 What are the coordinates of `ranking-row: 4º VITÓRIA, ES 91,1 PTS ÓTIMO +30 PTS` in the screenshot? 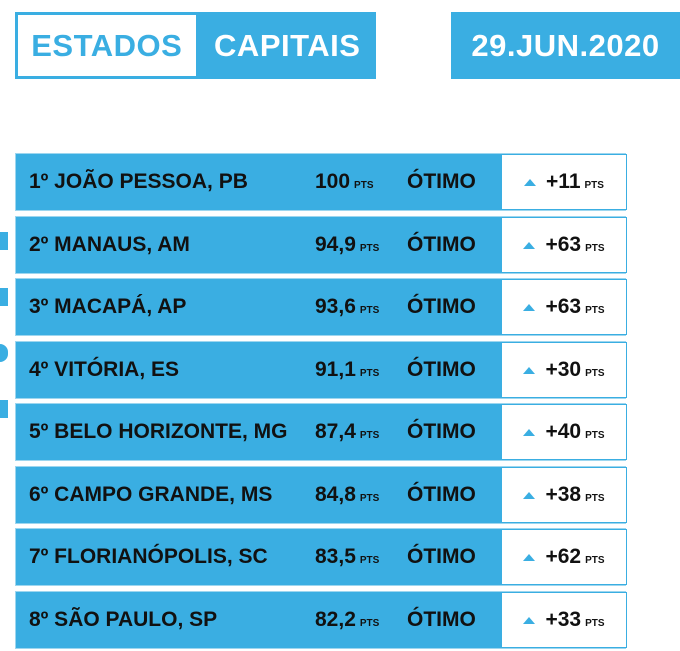 It's located at (321, 370).